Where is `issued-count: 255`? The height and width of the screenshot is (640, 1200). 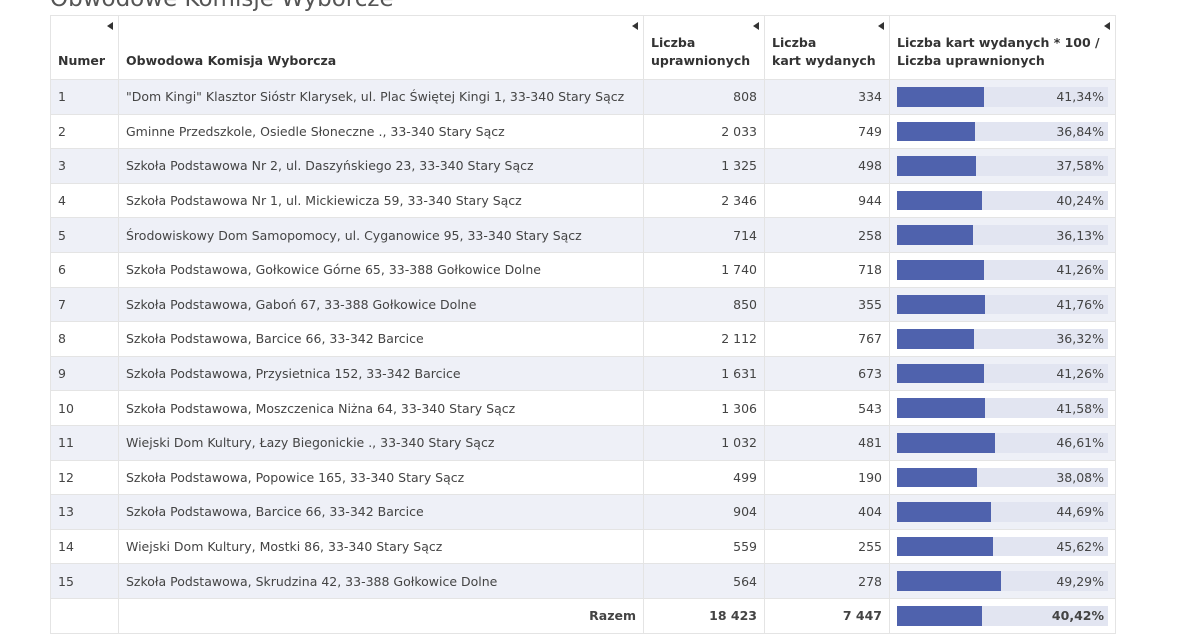 issued-count: 255 is located at coordinates (827, 546).